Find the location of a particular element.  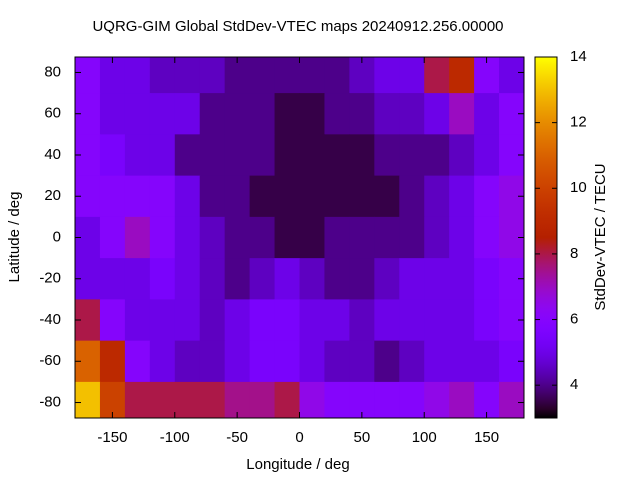

y-tick-label: 60 is located at coordinates (52, 113).